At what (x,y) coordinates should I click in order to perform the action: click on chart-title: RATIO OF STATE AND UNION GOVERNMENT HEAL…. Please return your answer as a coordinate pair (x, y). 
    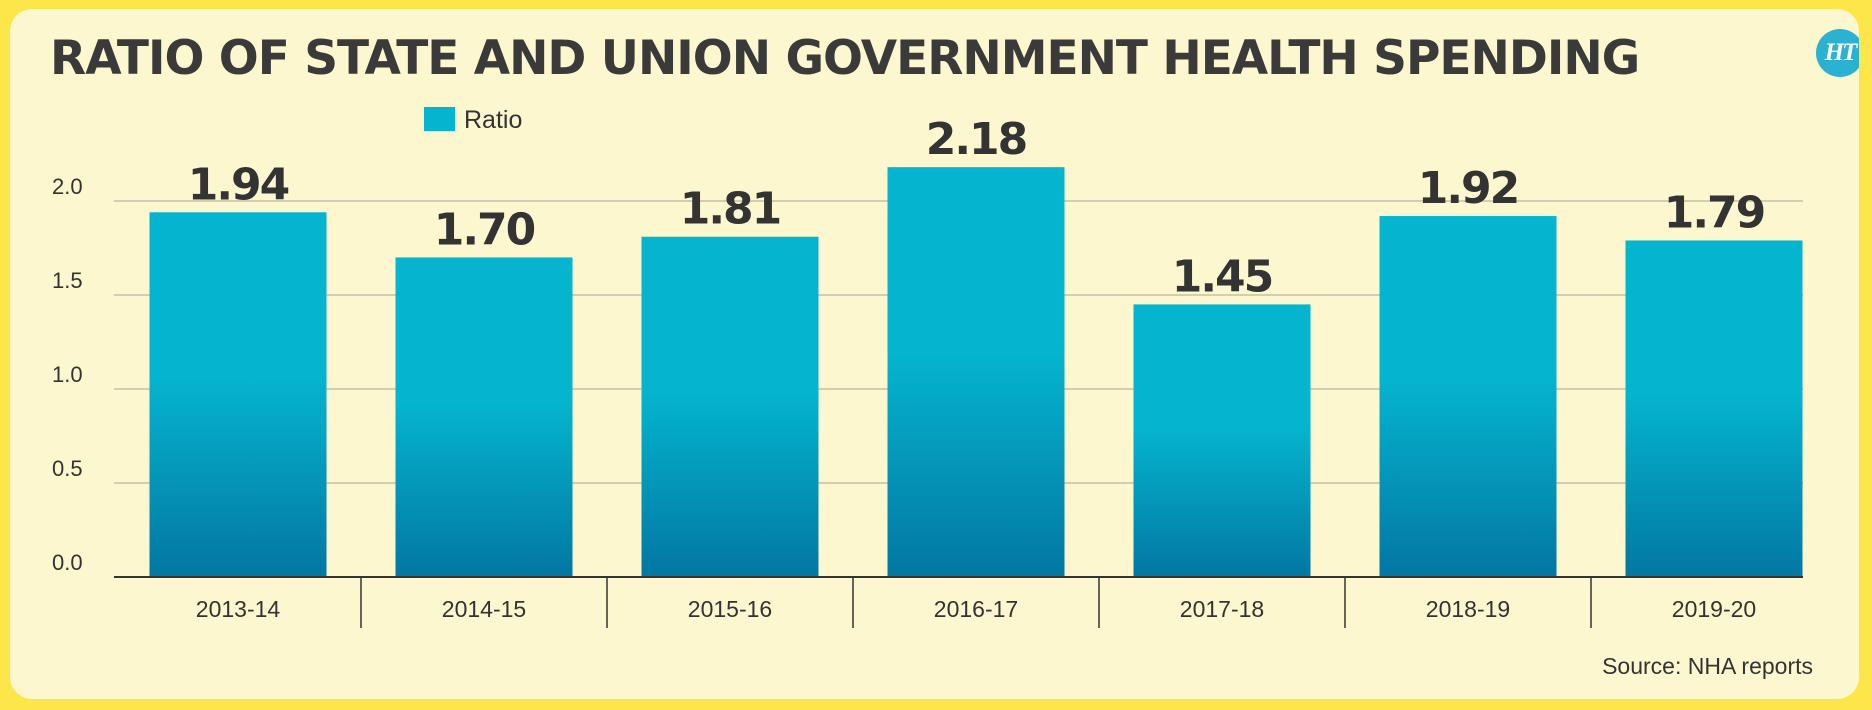
    Looking at the image, I should click on (845, 58).